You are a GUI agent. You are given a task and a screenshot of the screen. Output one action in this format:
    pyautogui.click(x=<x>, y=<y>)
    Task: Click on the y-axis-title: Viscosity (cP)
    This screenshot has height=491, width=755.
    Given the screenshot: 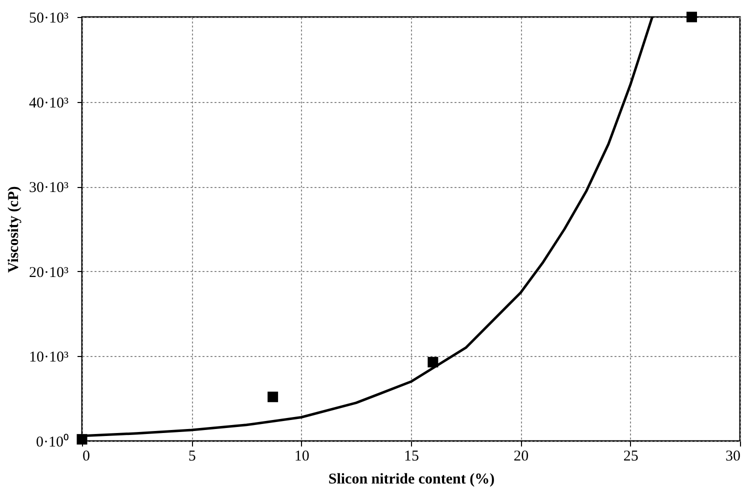 What is the action you would take?
    pyautogui.click(x=14, y=229)
    